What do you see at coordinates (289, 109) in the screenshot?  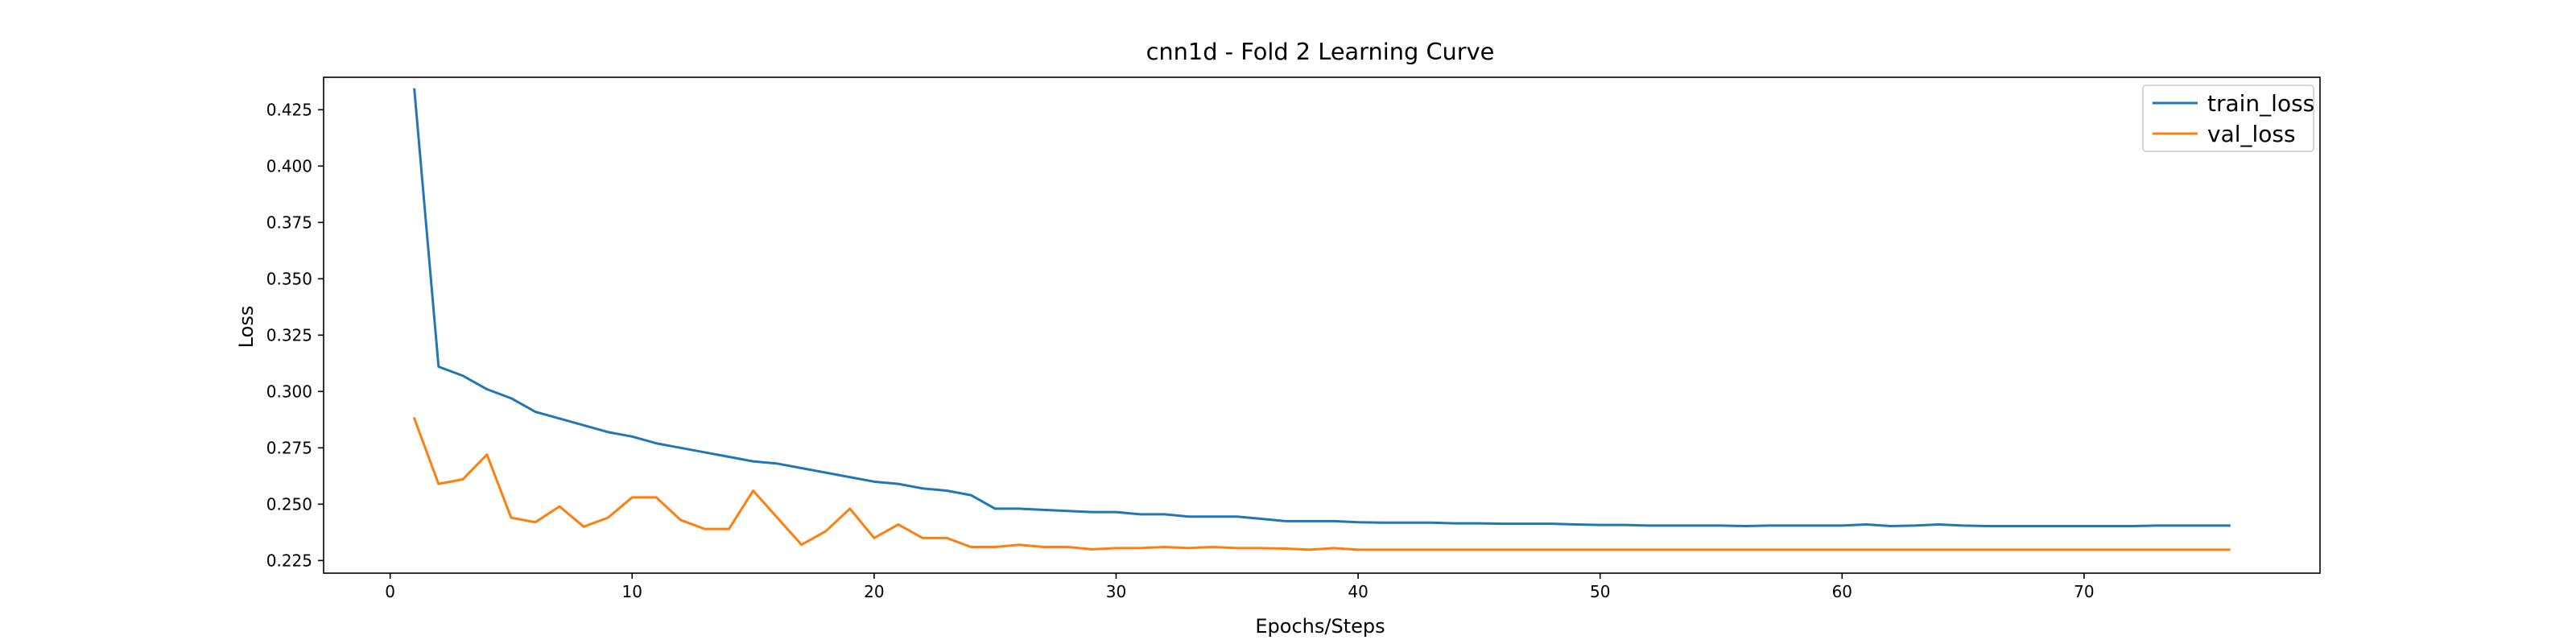 I see `y-tick-label: 0.425` at bounding box center [289, 109].